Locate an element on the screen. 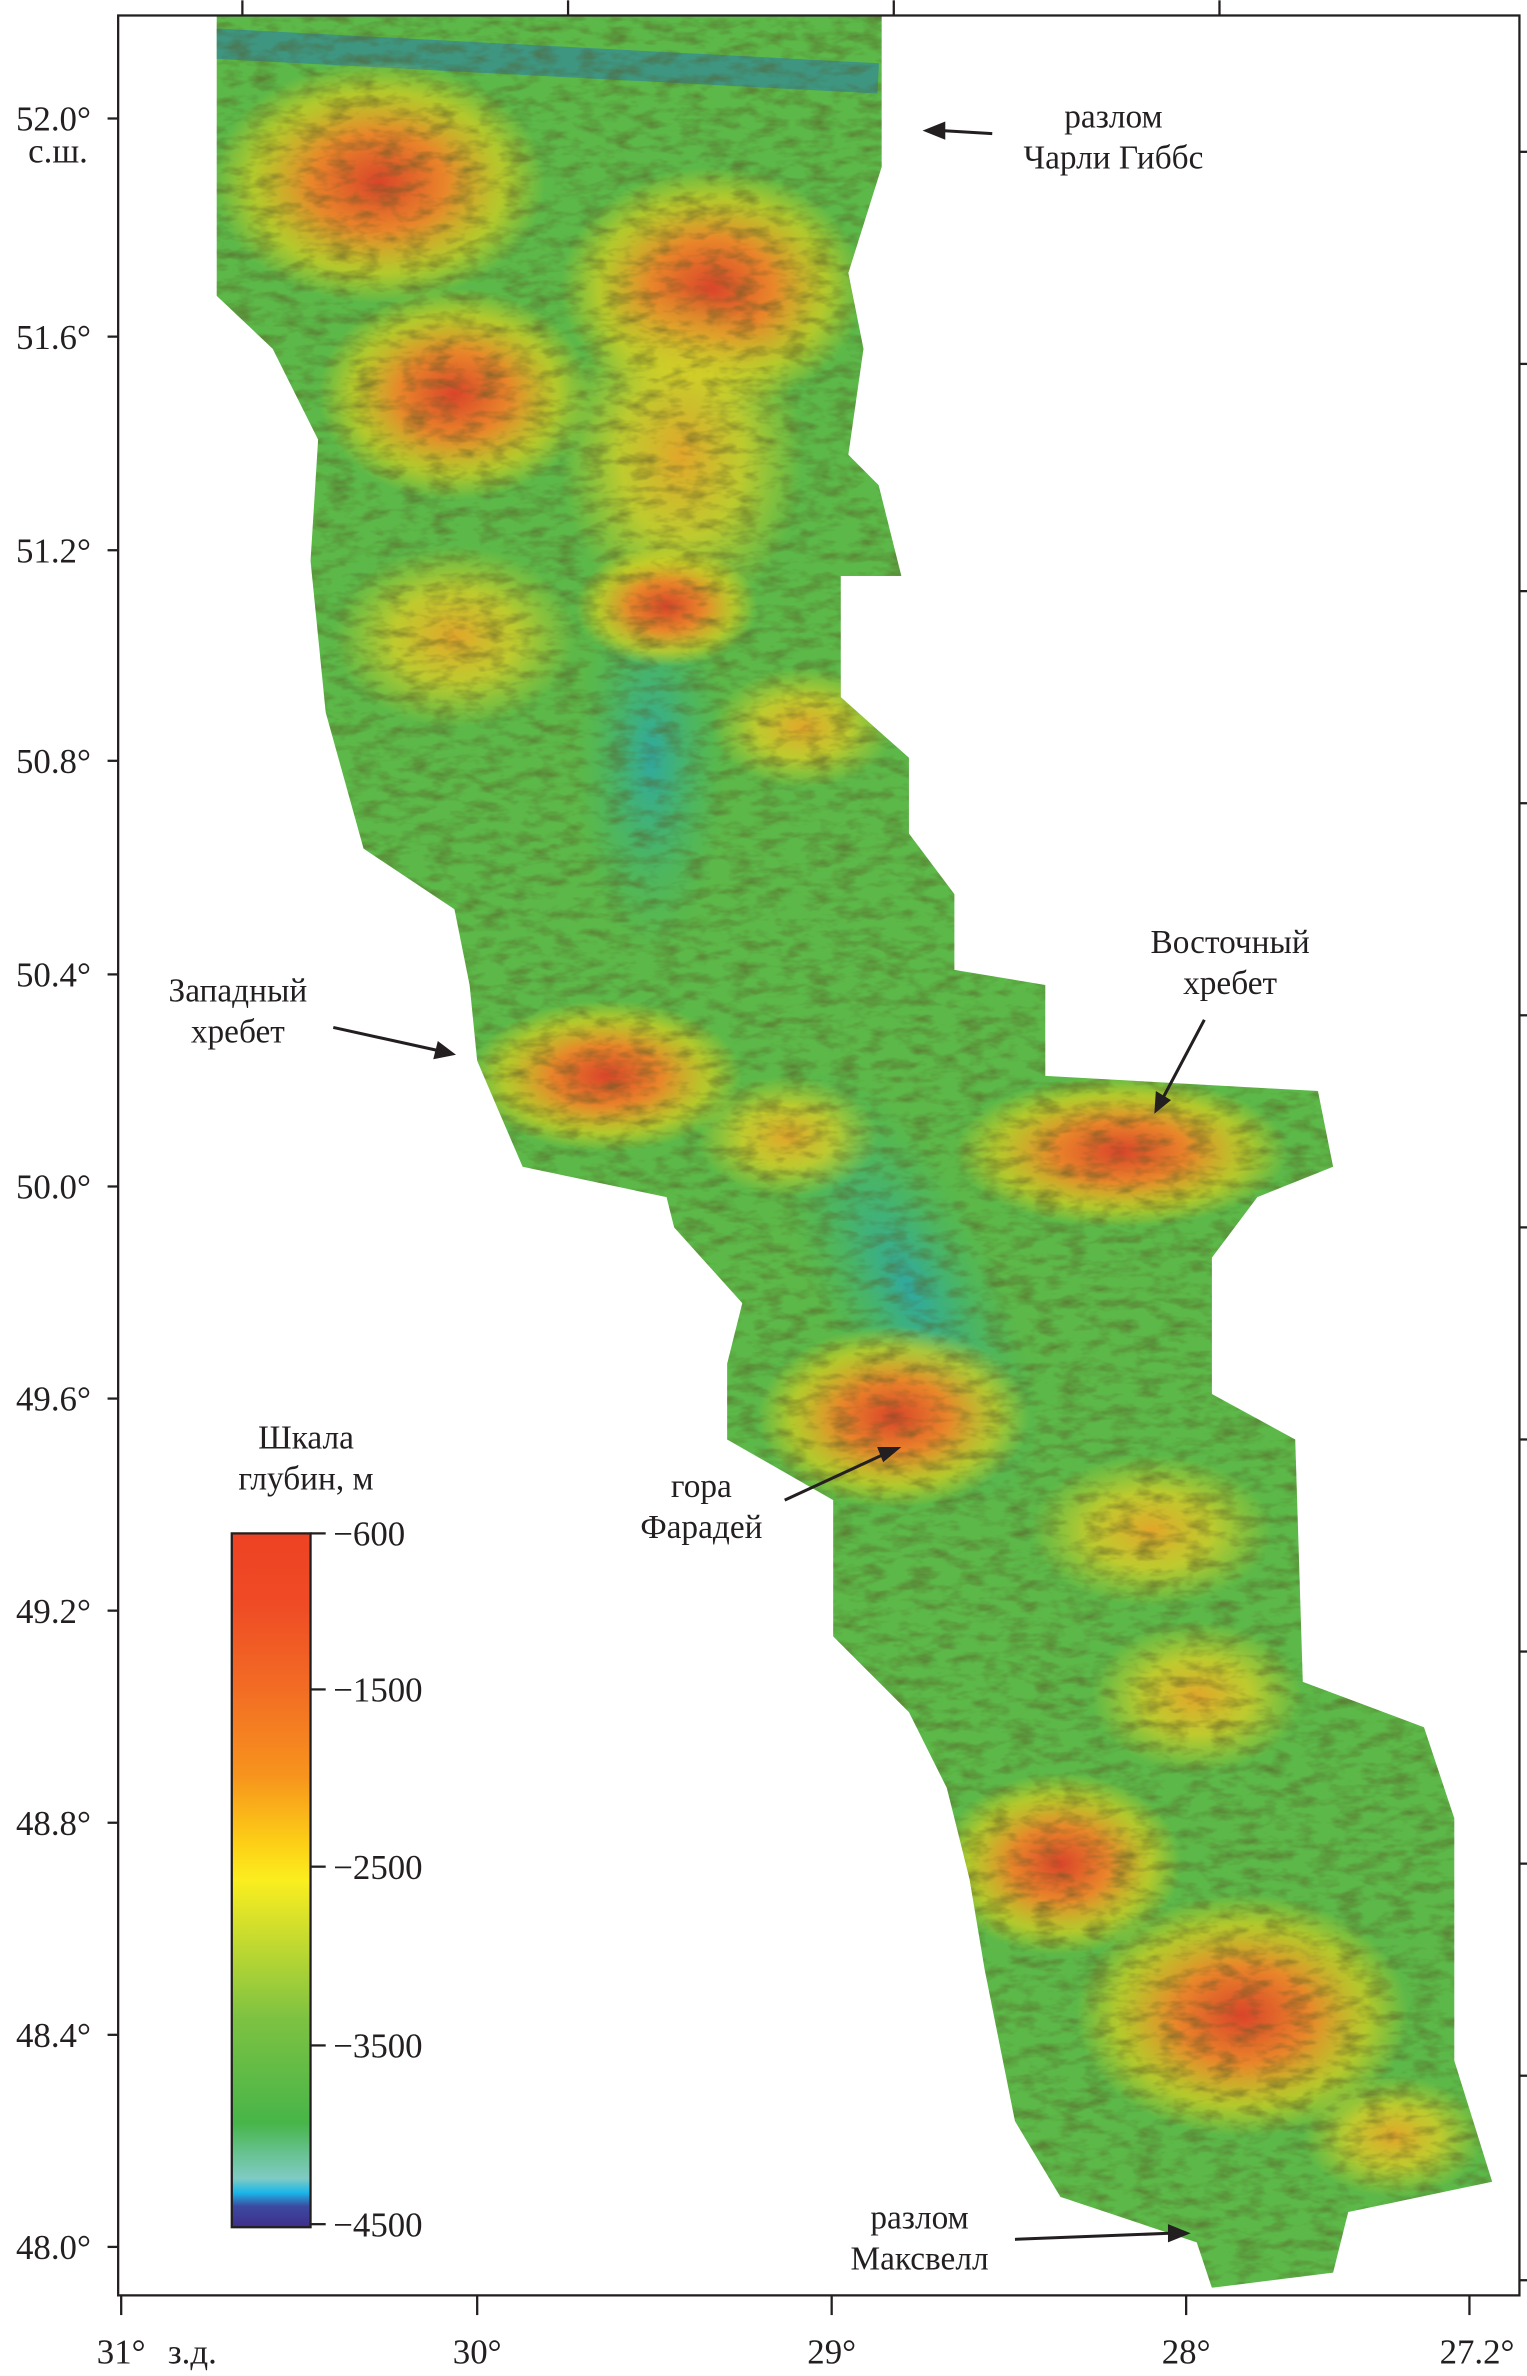 The image size is (1527, 2376). lat-tick-label: 49.6° is located at coordinates (53, 1399).